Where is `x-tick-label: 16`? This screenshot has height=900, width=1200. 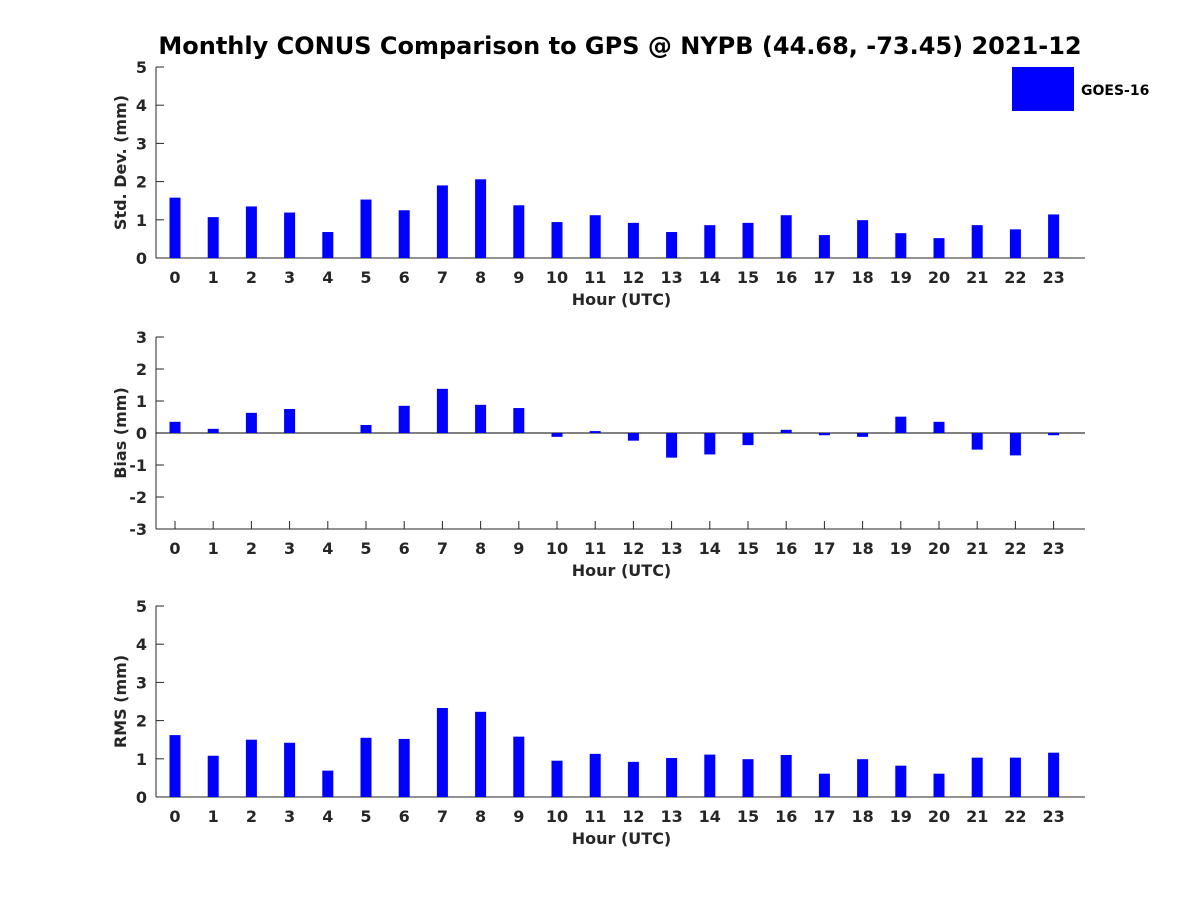 x-tick-label: 16 is located at coordinates (786, 277).